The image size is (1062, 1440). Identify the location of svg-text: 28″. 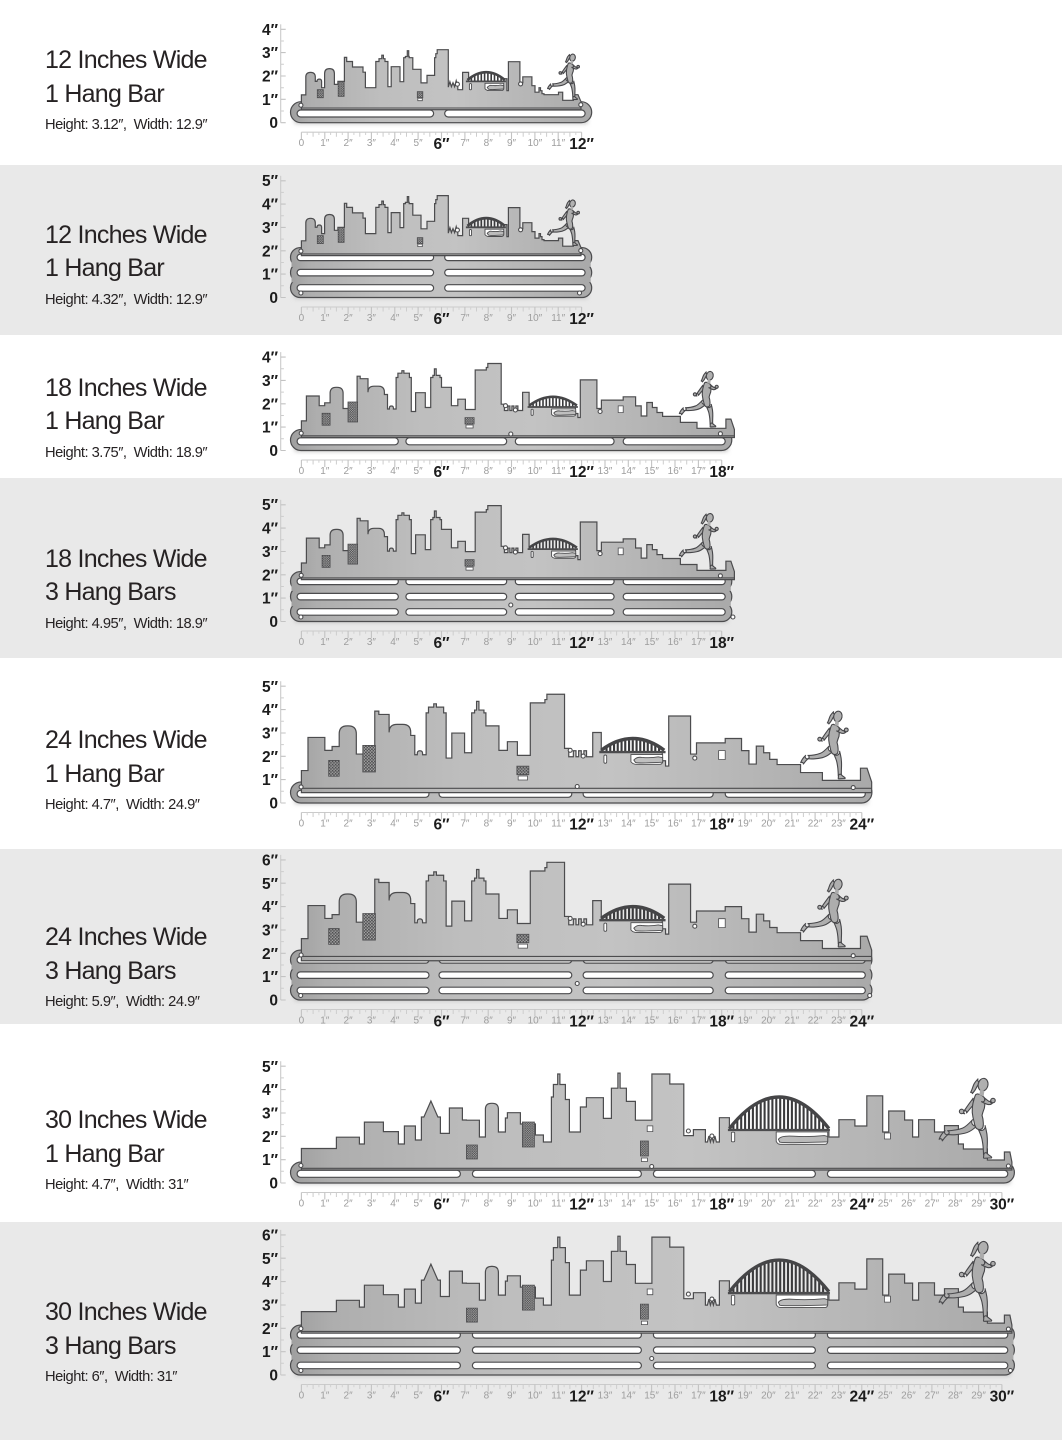
(955, 1204).